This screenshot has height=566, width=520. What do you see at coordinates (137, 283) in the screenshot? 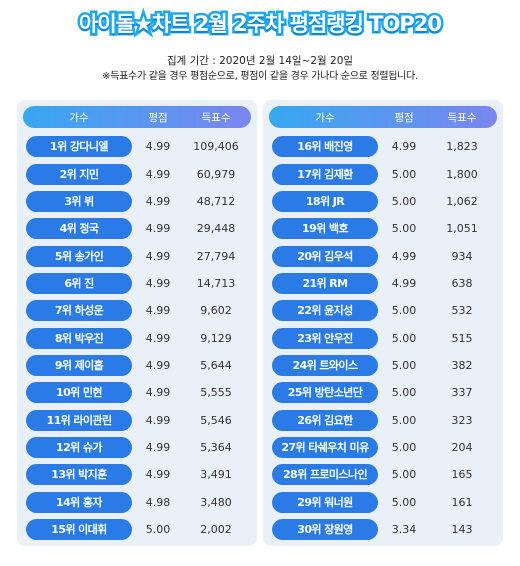
I see `table-row: 6위 진 4.99 14,713` at bounding box center [137, 283].